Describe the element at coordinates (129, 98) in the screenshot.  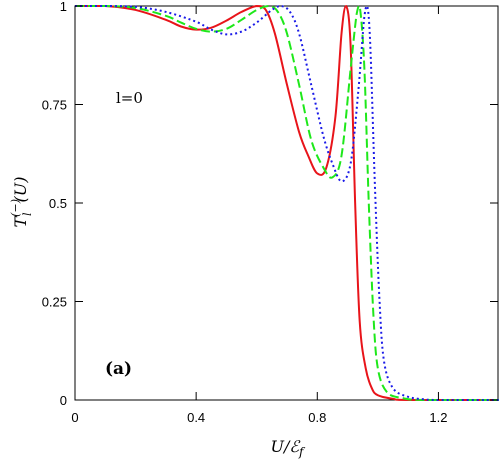
I see `l-label: l=0` at that location.